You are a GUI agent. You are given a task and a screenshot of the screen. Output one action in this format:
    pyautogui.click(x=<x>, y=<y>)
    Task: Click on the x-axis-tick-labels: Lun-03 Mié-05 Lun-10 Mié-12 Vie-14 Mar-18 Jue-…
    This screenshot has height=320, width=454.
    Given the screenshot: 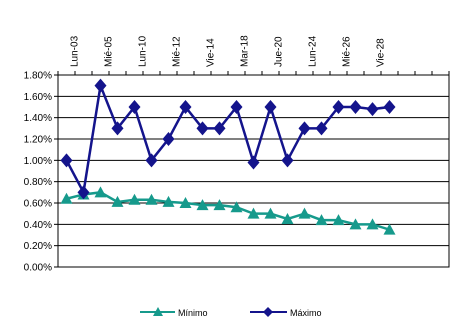 What is the action you would take?
    pyautogui.click(x=228, y=51)
    